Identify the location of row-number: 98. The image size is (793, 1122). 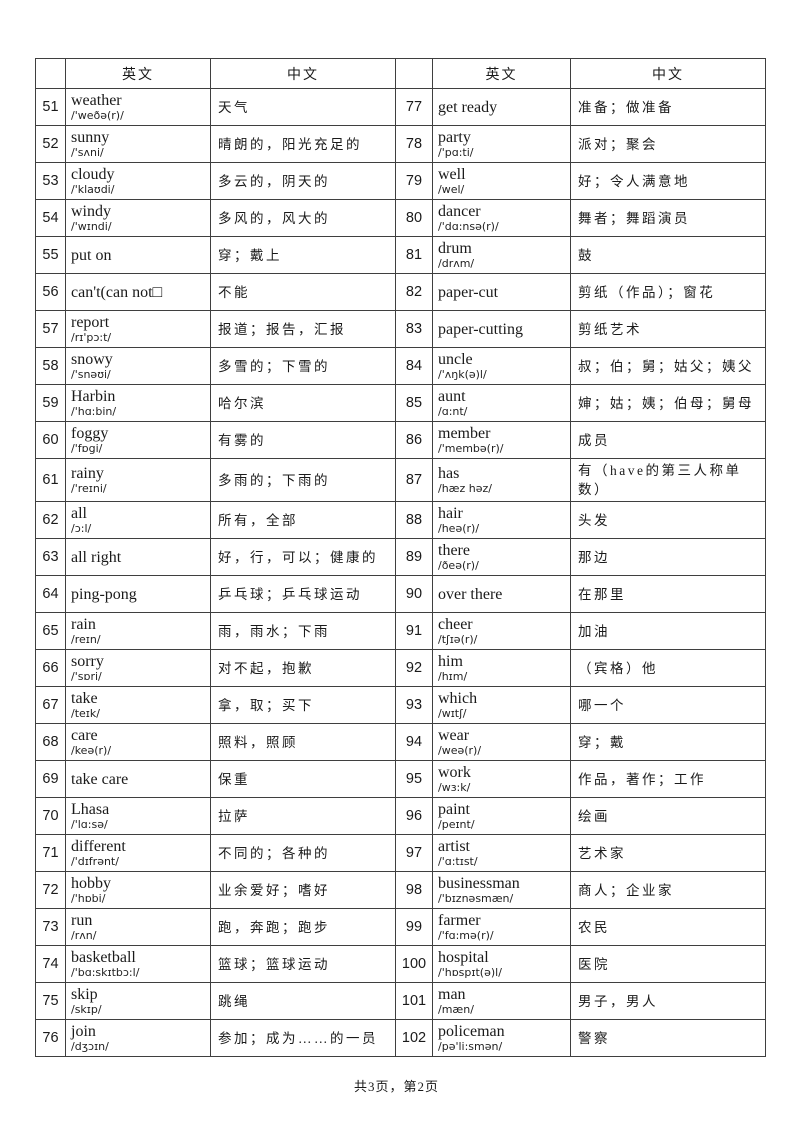
(414, 890).